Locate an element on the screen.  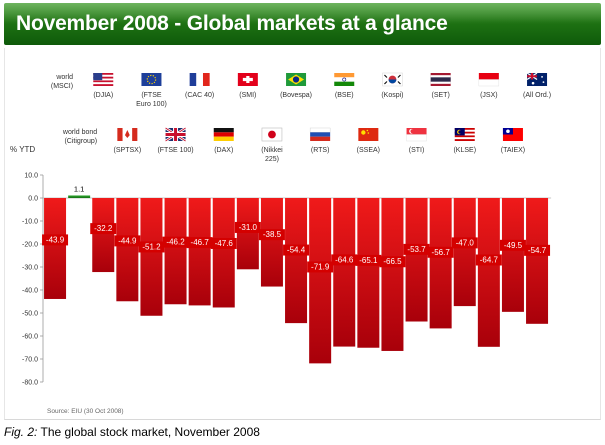
category-label: (JSX) is located at coordinates (489, 95).